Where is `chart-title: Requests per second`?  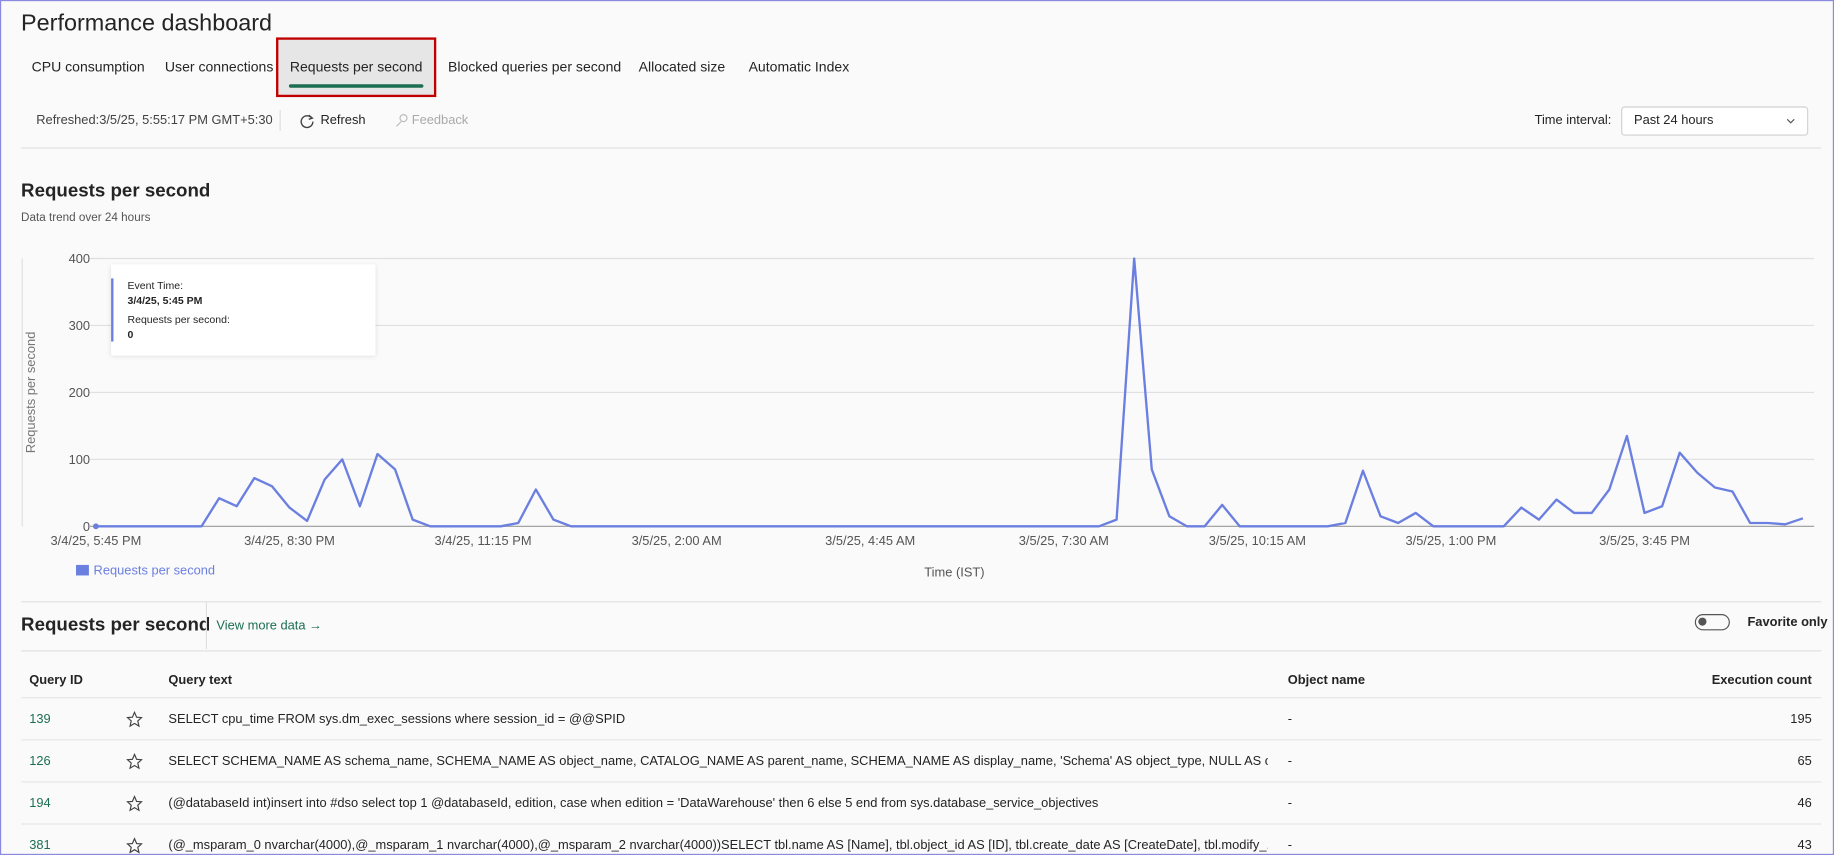
chart-title: Requests per second is located at coordinates (116, 191).